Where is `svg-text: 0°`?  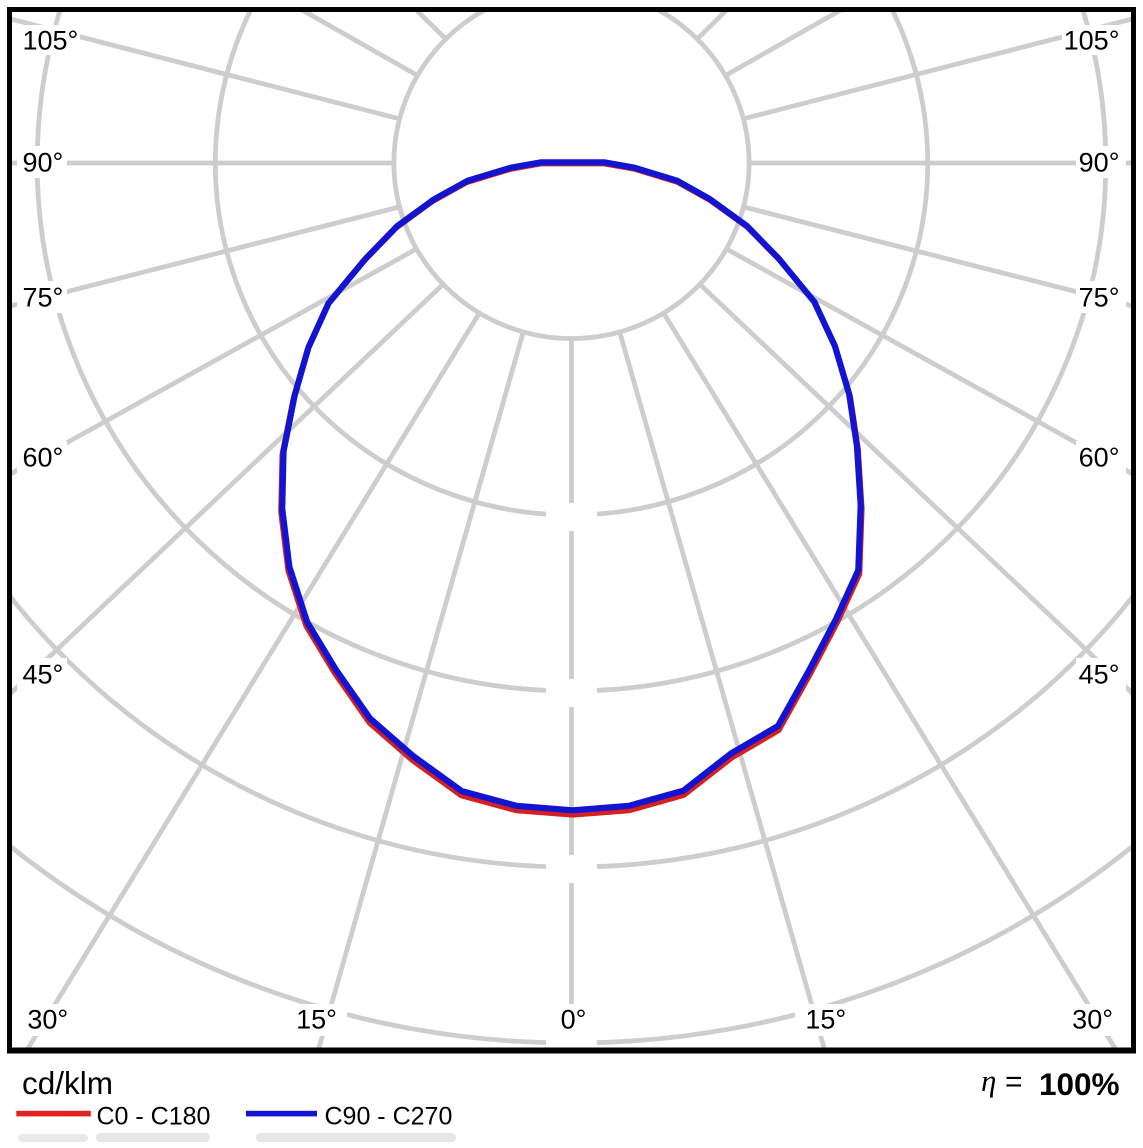 svg-text: 0° is located at coordinates (574, 1020).